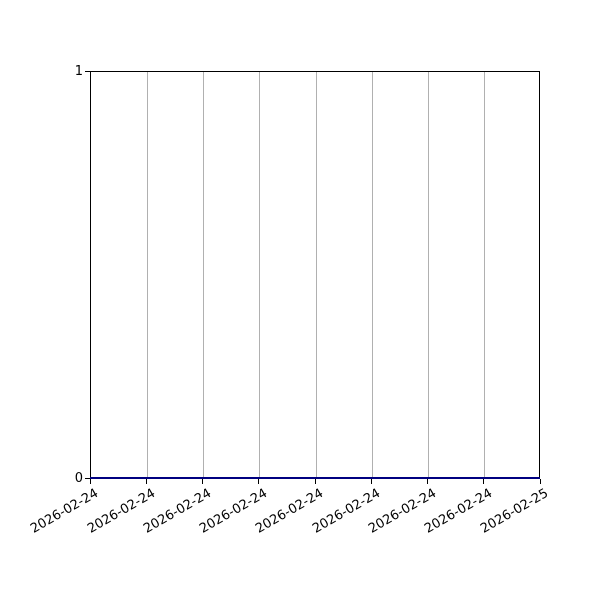  What do you see at coordinates (78, 71) in the screenshot?
I see `y-tick-label-1: 1` at bounding box center [78, 71].